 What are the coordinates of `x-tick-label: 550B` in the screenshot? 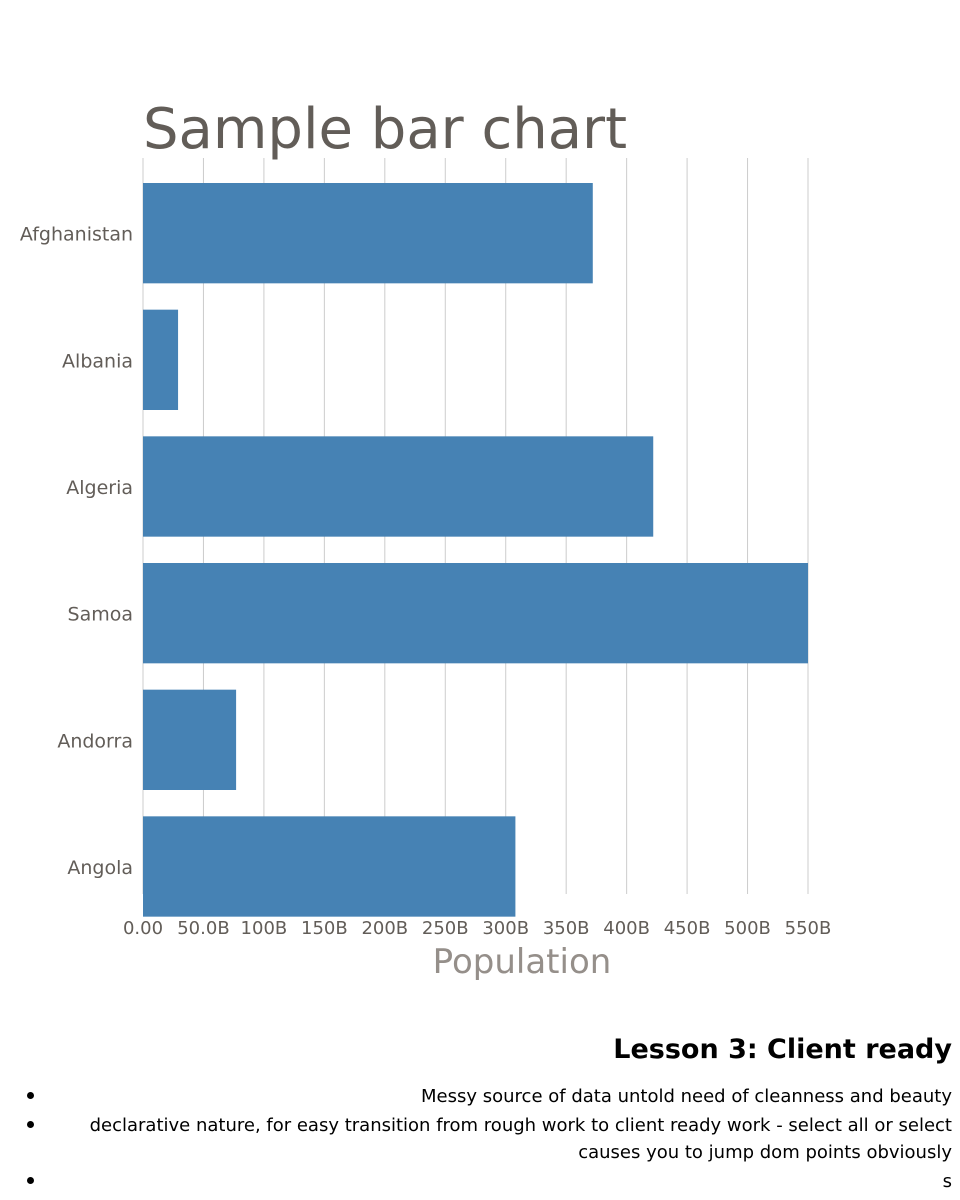 It's located at (808, 928).